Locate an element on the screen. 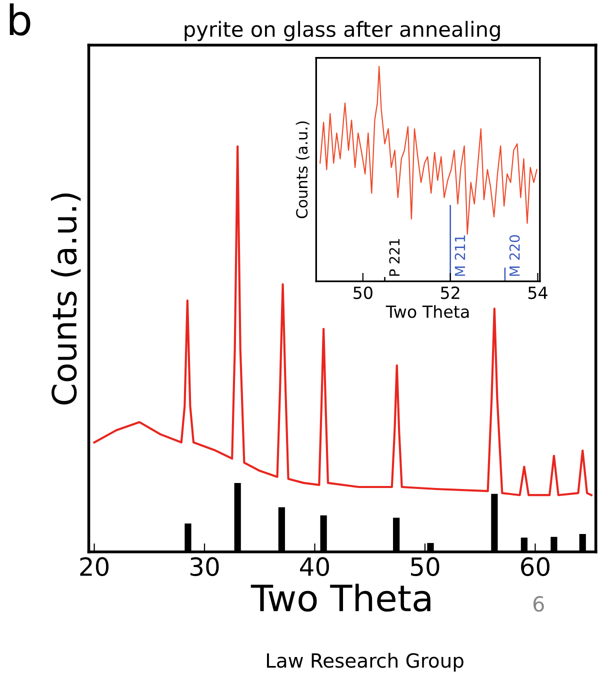  x-tick-label: 20 is located at coordinates (94, 566).